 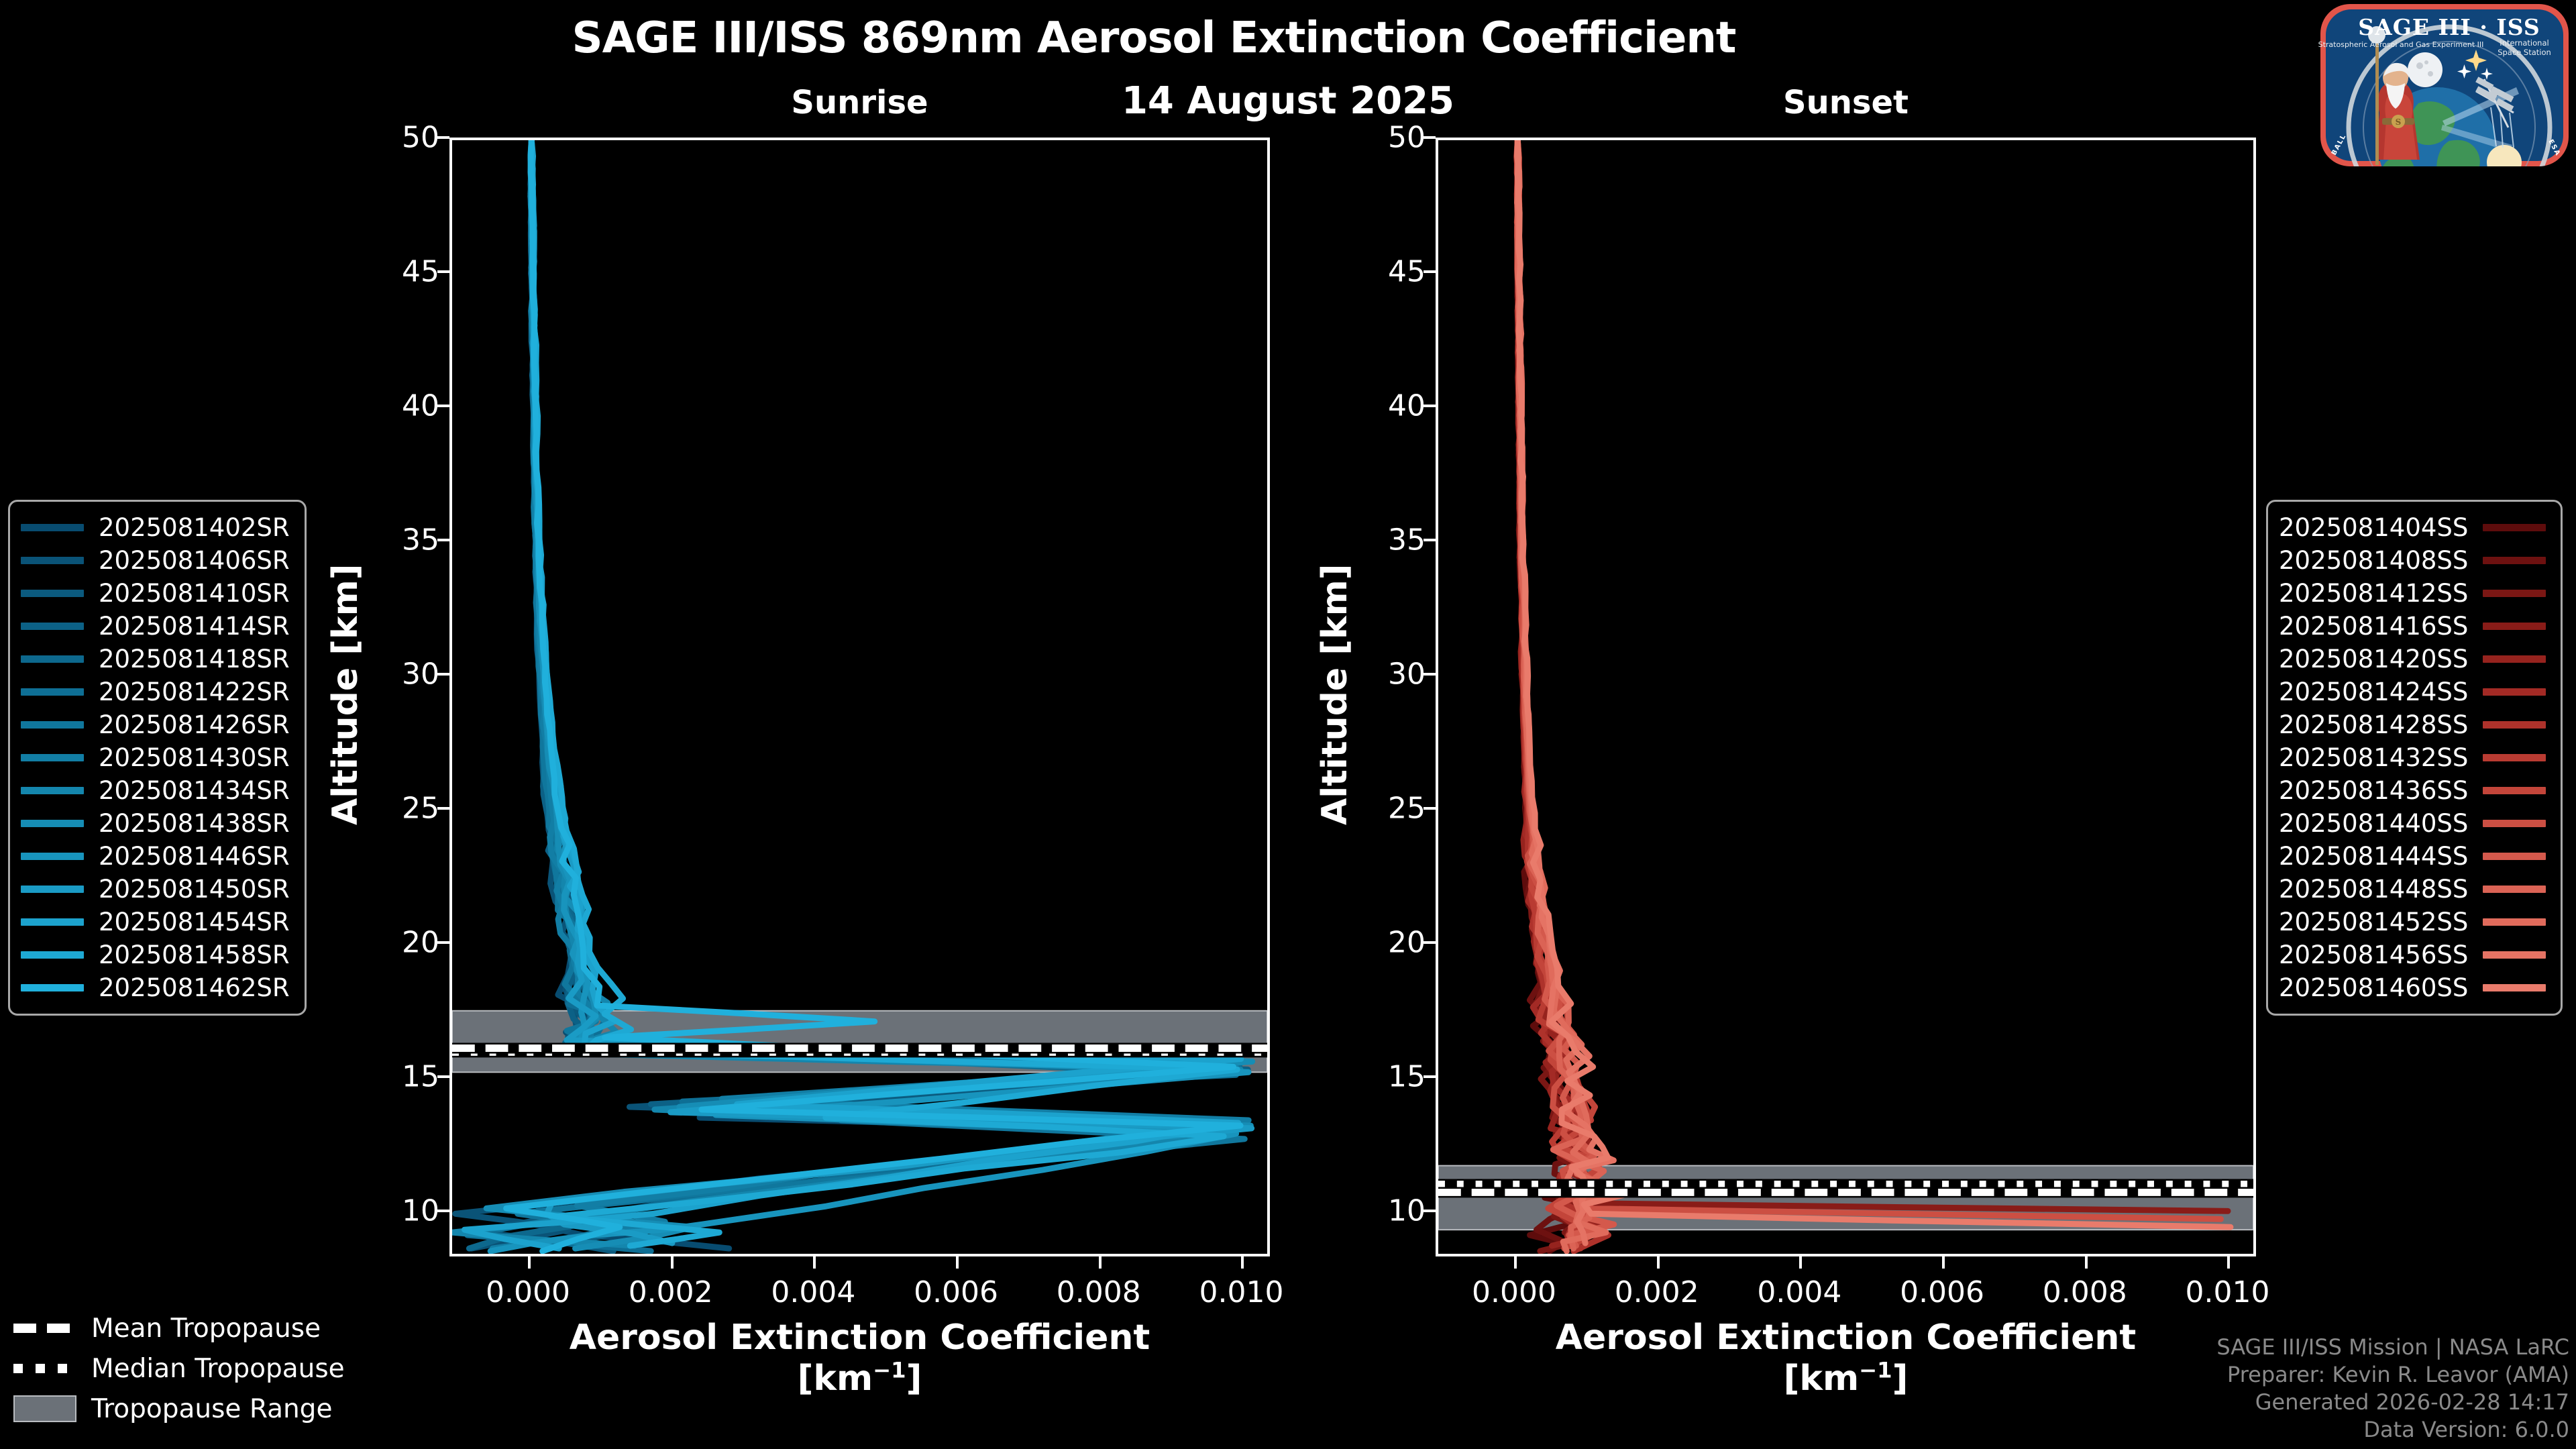 What do you see at coordinates (2412, 987) in the screenshot?
I see `legend-sunset-item: 2025081460SS` at bounding box center [2412, 987].